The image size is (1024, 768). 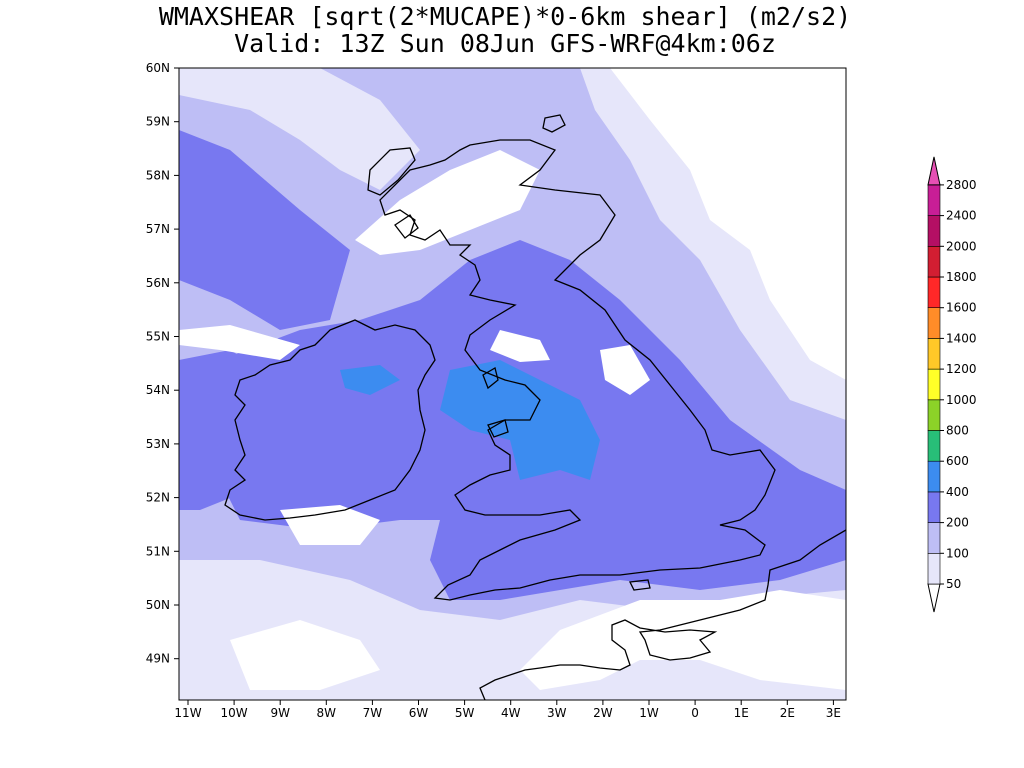 I want to click on lon-tick-label: 0, so click(x=695, y=713).